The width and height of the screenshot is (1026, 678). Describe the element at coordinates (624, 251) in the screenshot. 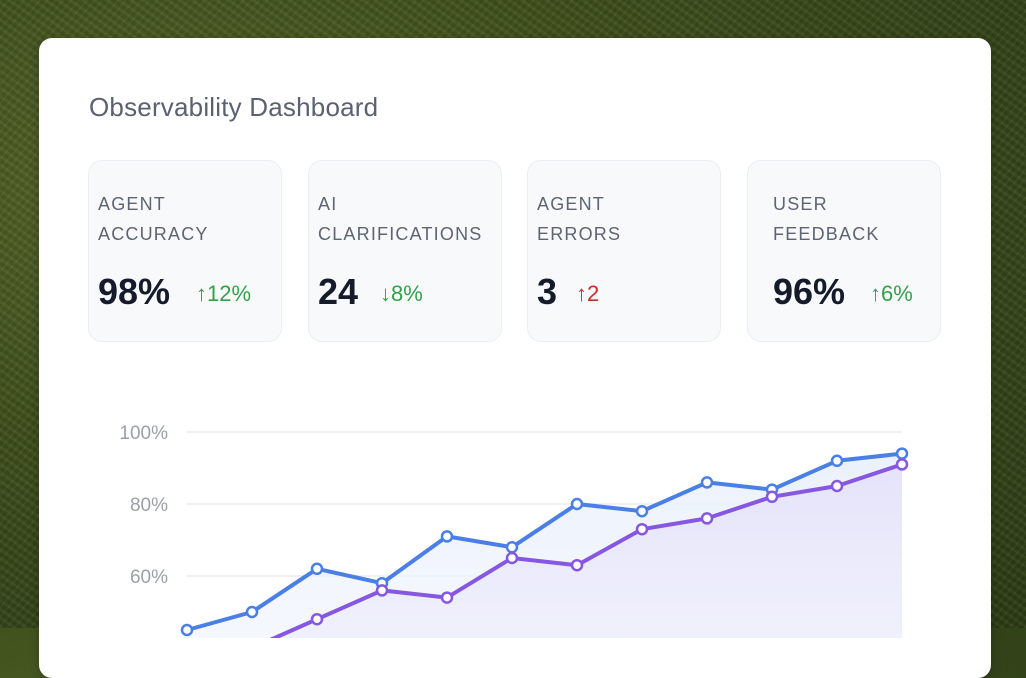

I see `metric-card-agent-errors: AGENT ERRORS 3 ↑2` at that location.